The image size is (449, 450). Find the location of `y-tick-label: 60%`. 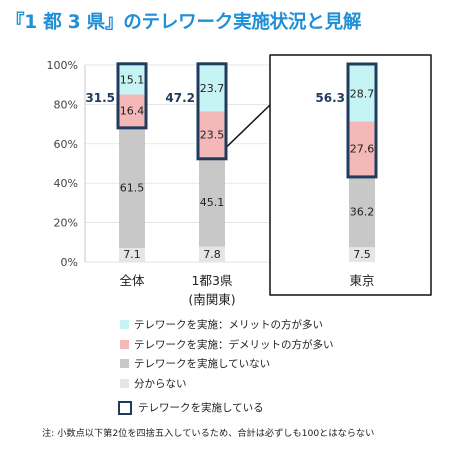

y-tick-label: 60% is located at coordinates (66, 144).